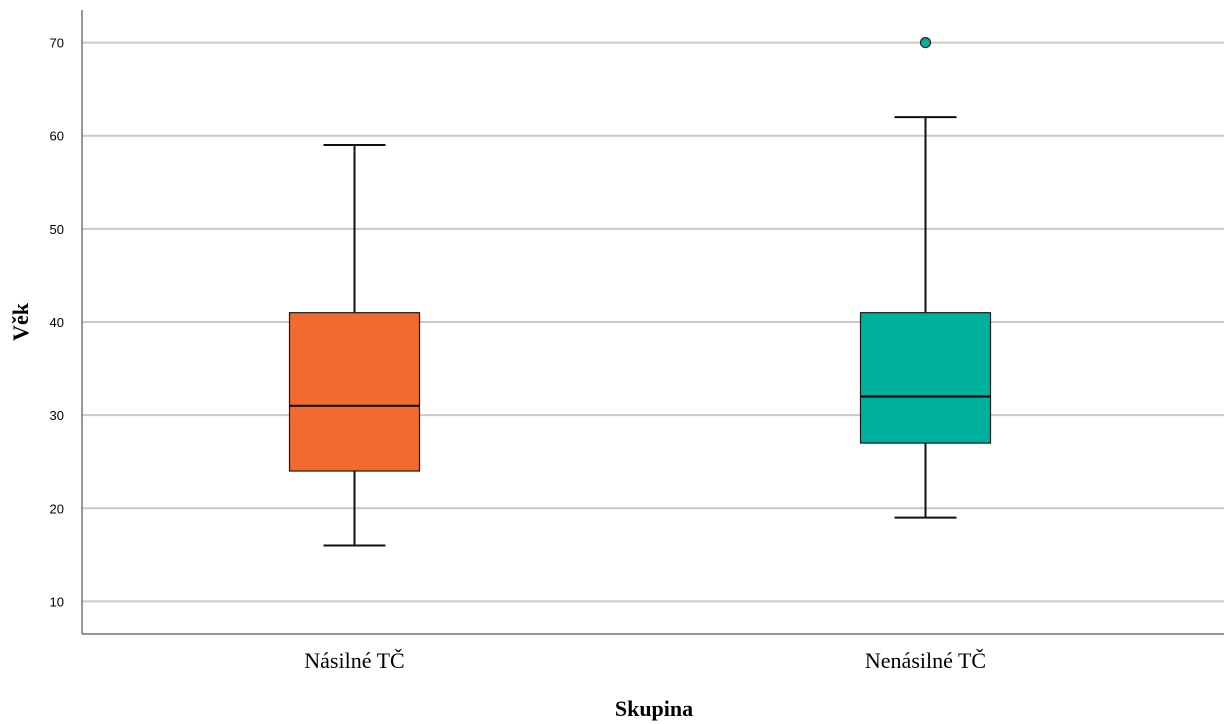 This screenshot has height=724, width=1224. What do you see at coordinates (57, 136) in the screenshot?
I see `y-tick-label: 60` at bounding box center [57, 136].